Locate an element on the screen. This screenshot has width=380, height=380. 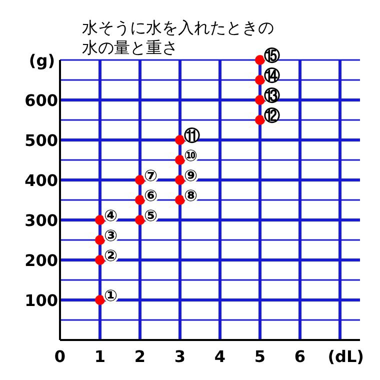
text: ⑤ is located at coordinates (151, 215).